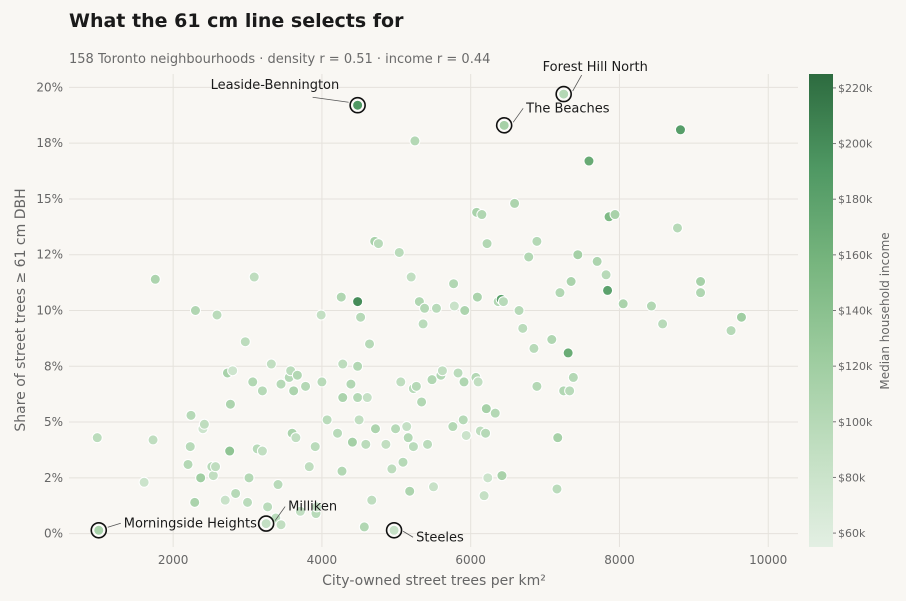 The image size is (906, 601). What do you see at coordinates (440, 537) in the screenshot?
I see `annotation-label: Steeles` at bounding box center [440, 537].